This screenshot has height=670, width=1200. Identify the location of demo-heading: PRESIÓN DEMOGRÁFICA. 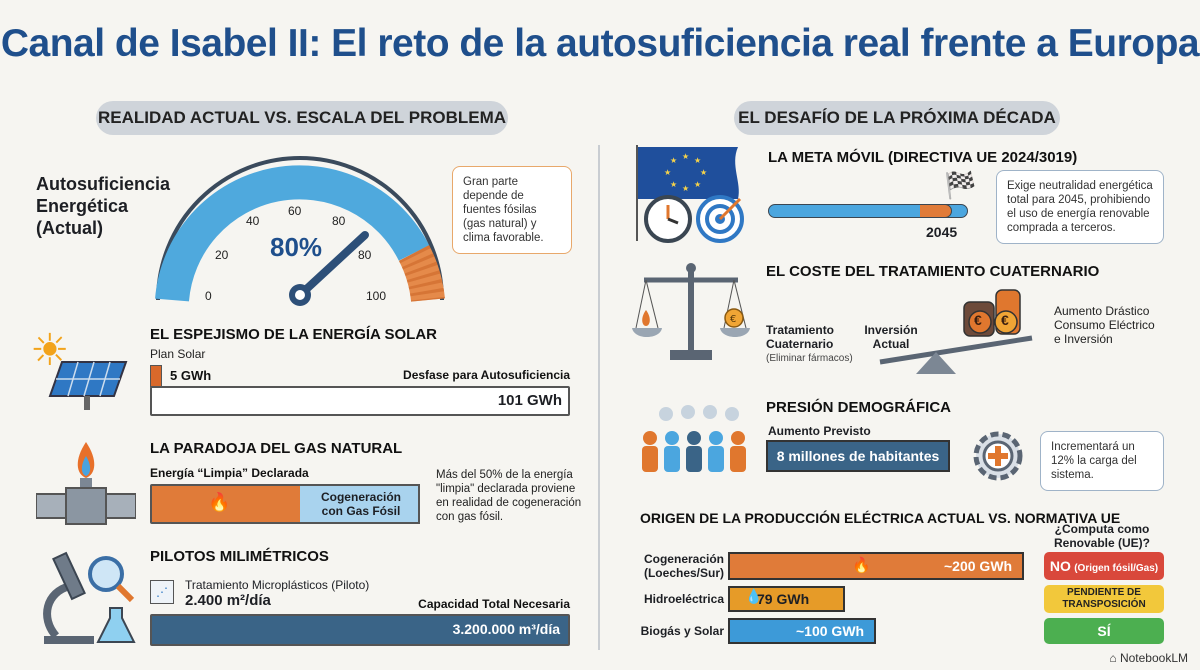
(859, 407).